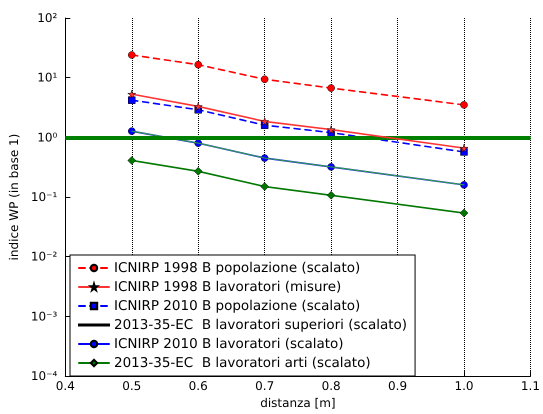 The image size is (543, 414). I want to click on x-tick-label: 0.4, so click(65, 386).